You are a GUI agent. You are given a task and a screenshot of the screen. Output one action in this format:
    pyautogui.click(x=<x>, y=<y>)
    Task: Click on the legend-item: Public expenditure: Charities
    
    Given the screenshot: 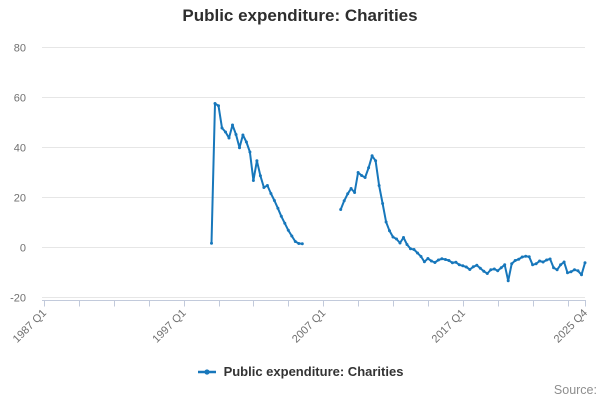 What is the action you would take?
    pyautogui.click(x=300, y=371)
    